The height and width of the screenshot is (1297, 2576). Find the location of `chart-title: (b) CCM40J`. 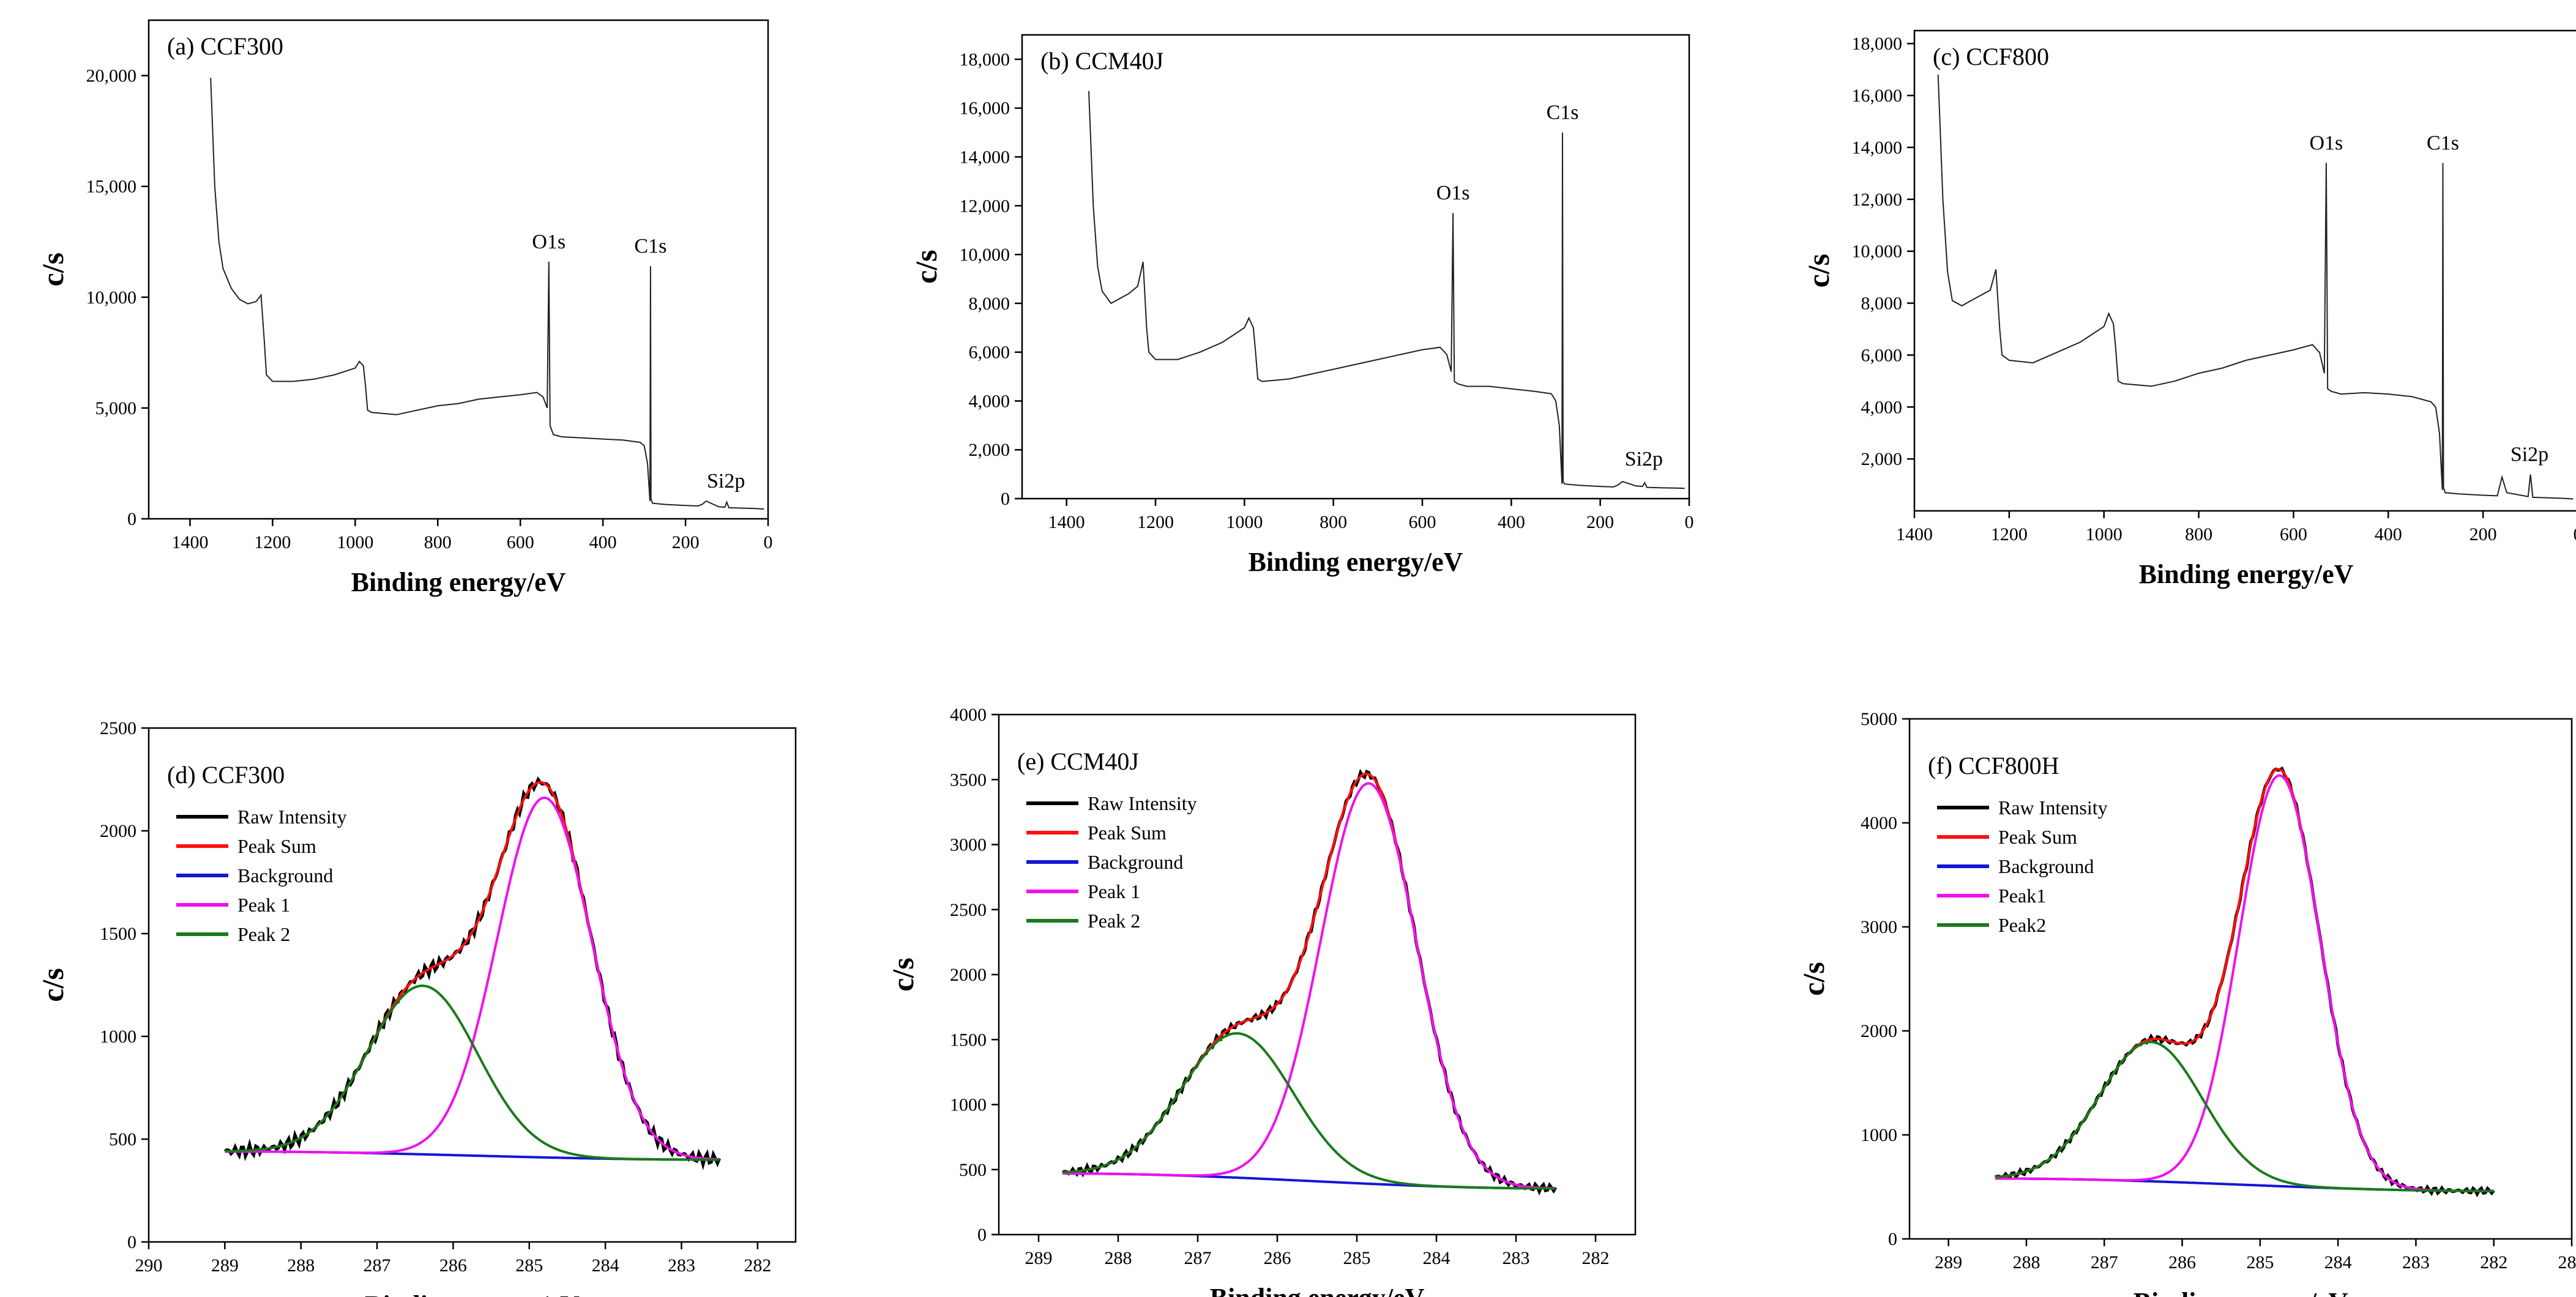

chart-title: (b) CCM40J is located at coordinates (1101, 61).